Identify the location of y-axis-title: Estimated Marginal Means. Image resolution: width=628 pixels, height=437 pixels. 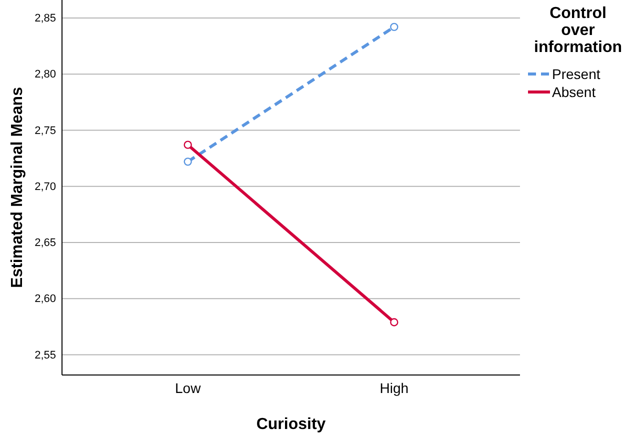
(17, 187).